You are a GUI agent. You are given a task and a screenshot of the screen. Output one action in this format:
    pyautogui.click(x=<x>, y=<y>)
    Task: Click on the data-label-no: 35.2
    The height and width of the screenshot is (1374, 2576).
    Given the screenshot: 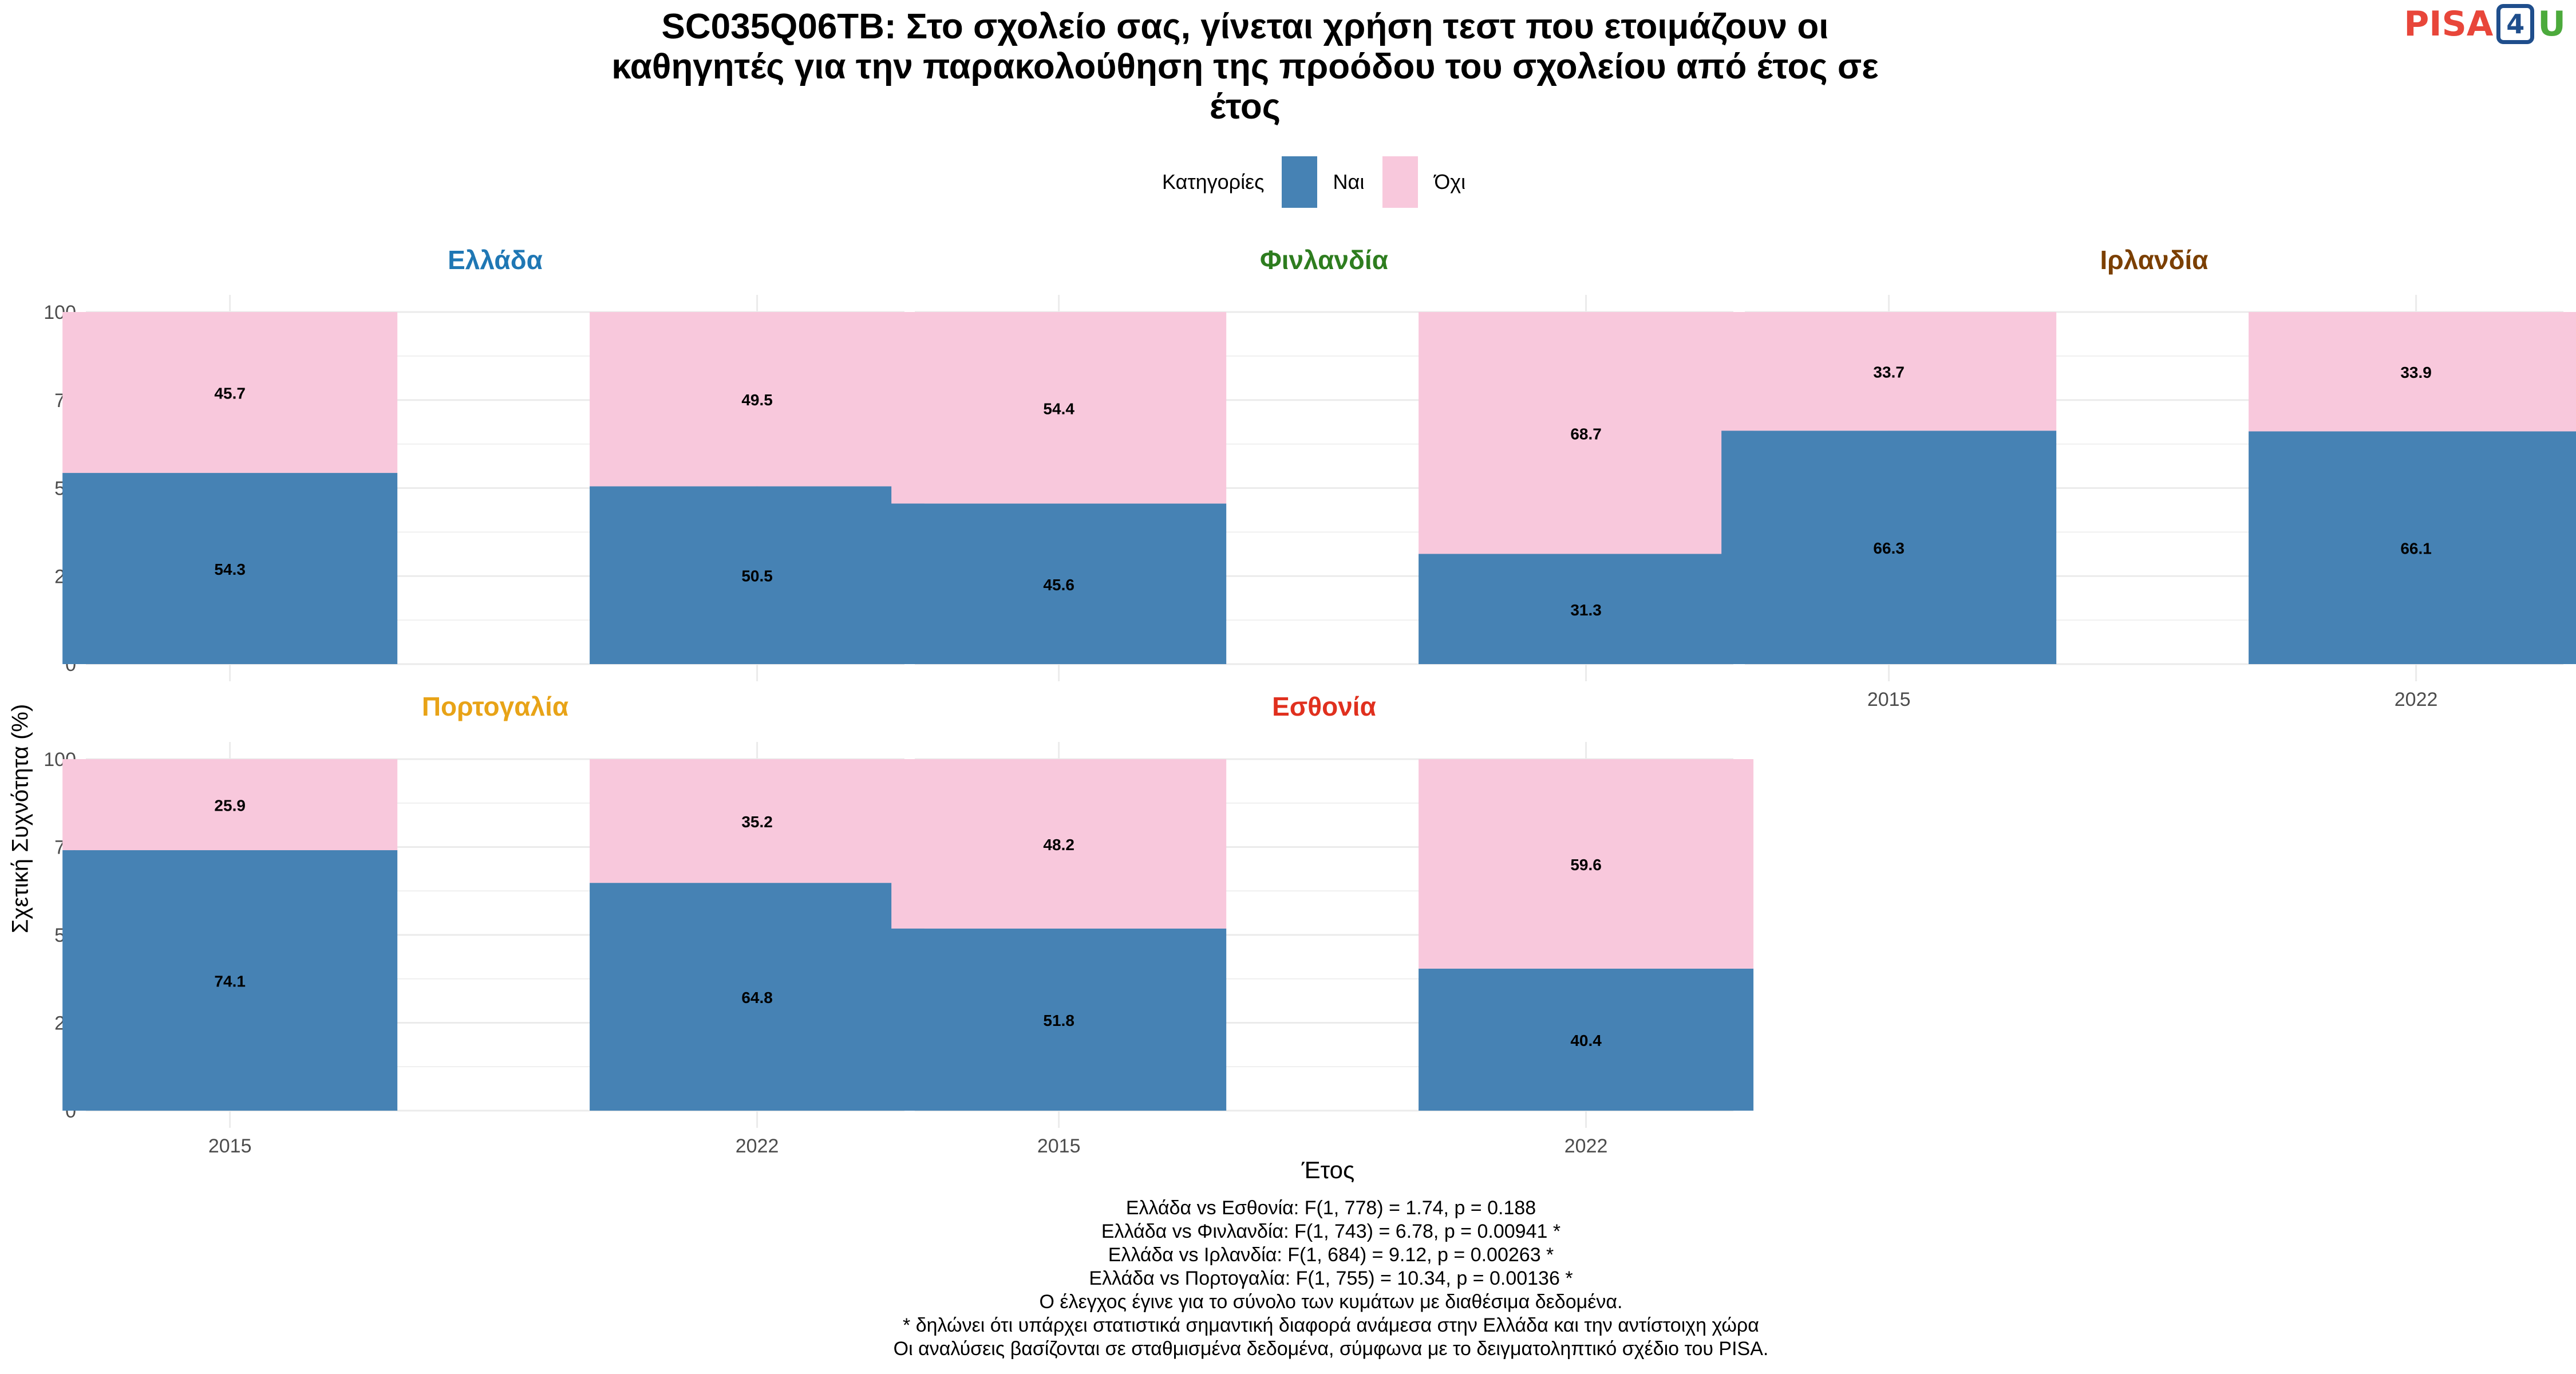 What is the action you would take?
    pyautogui.click(x=757, y=822)
    